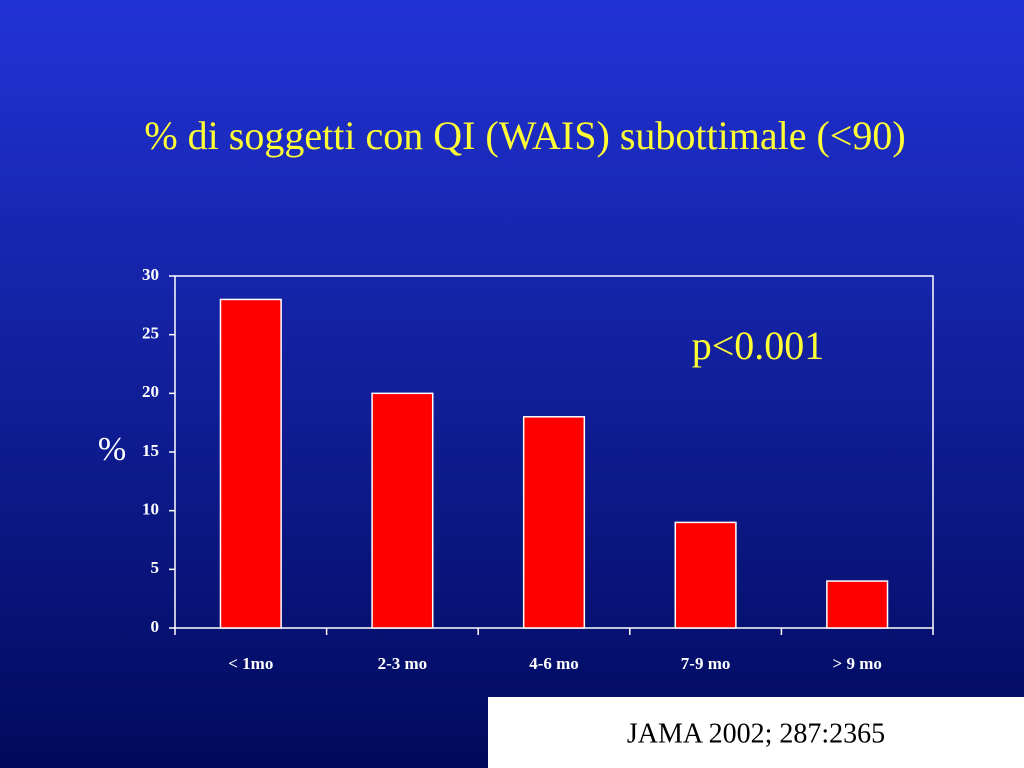  What do you see at coordinates (706, 663) in the screenshot?
I see `x-tick-label: 7-9 mo` at bounding box center [706, 663].